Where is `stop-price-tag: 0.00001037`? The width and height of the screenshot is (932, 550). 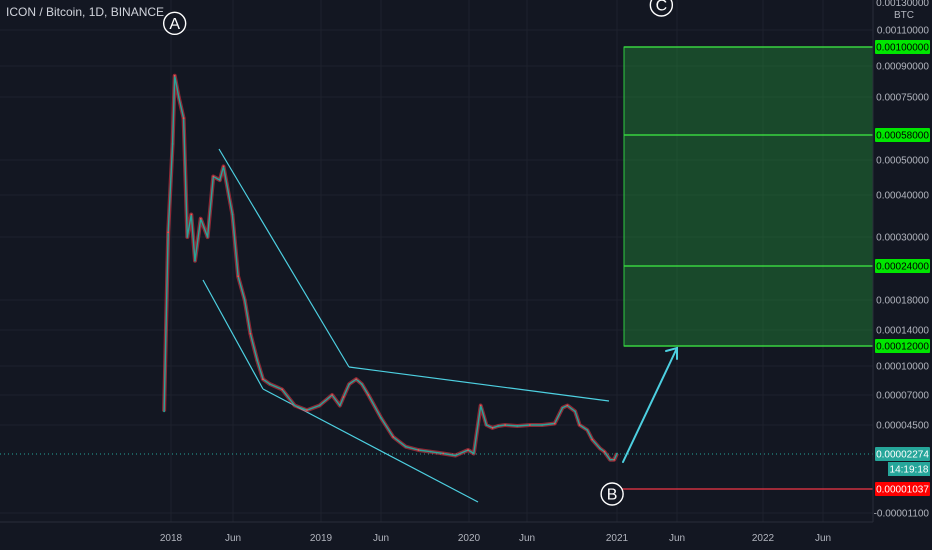 stop-price-tag: 0.00001037 is located at coordinates (902, 489).